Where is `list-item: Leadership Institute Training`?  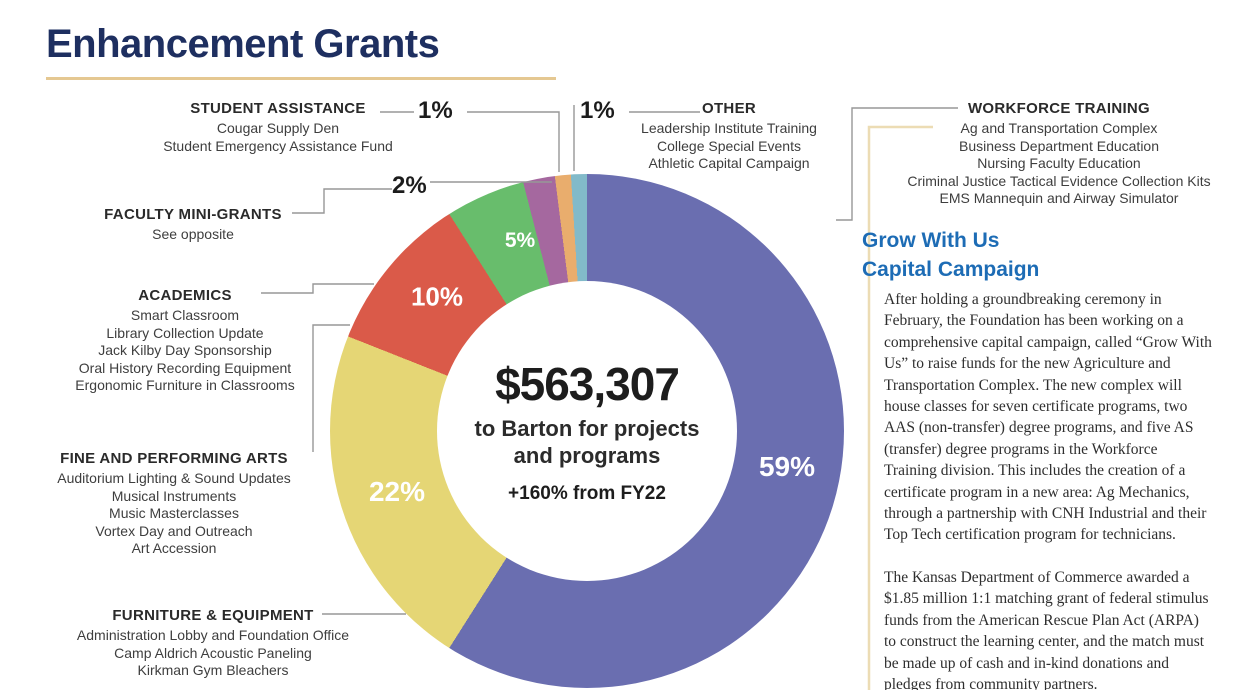
list-item: Leadership Institute Training is located at coordinates (729, 128).